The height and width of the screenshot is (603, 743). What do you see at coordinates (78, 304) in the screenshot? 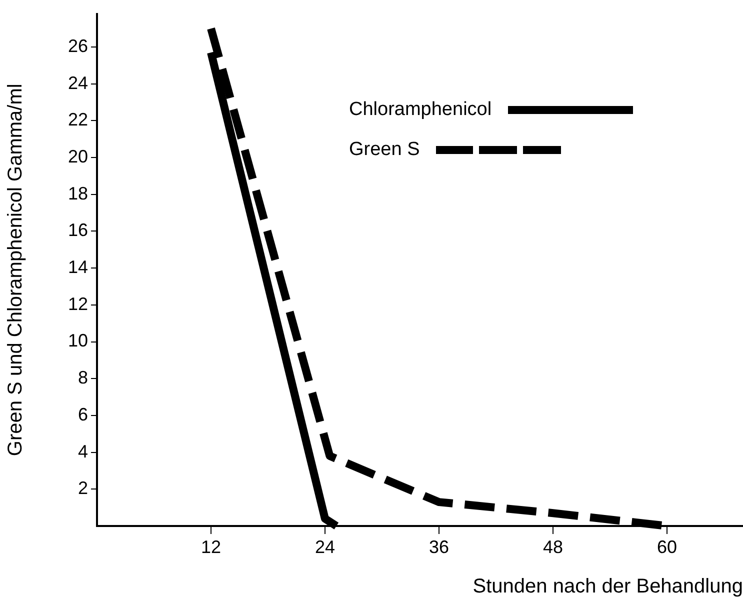
I see `y-tick-label: 12` at bounding box center [78, 304].